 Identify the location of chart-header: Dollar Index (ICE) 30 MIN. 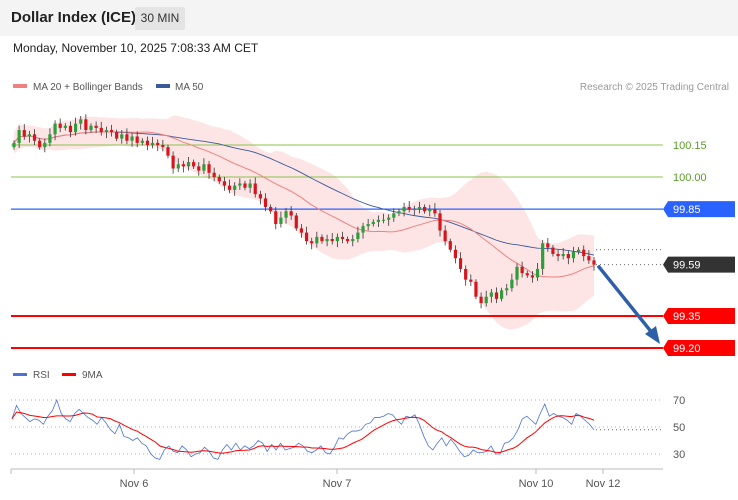
(369, 18).